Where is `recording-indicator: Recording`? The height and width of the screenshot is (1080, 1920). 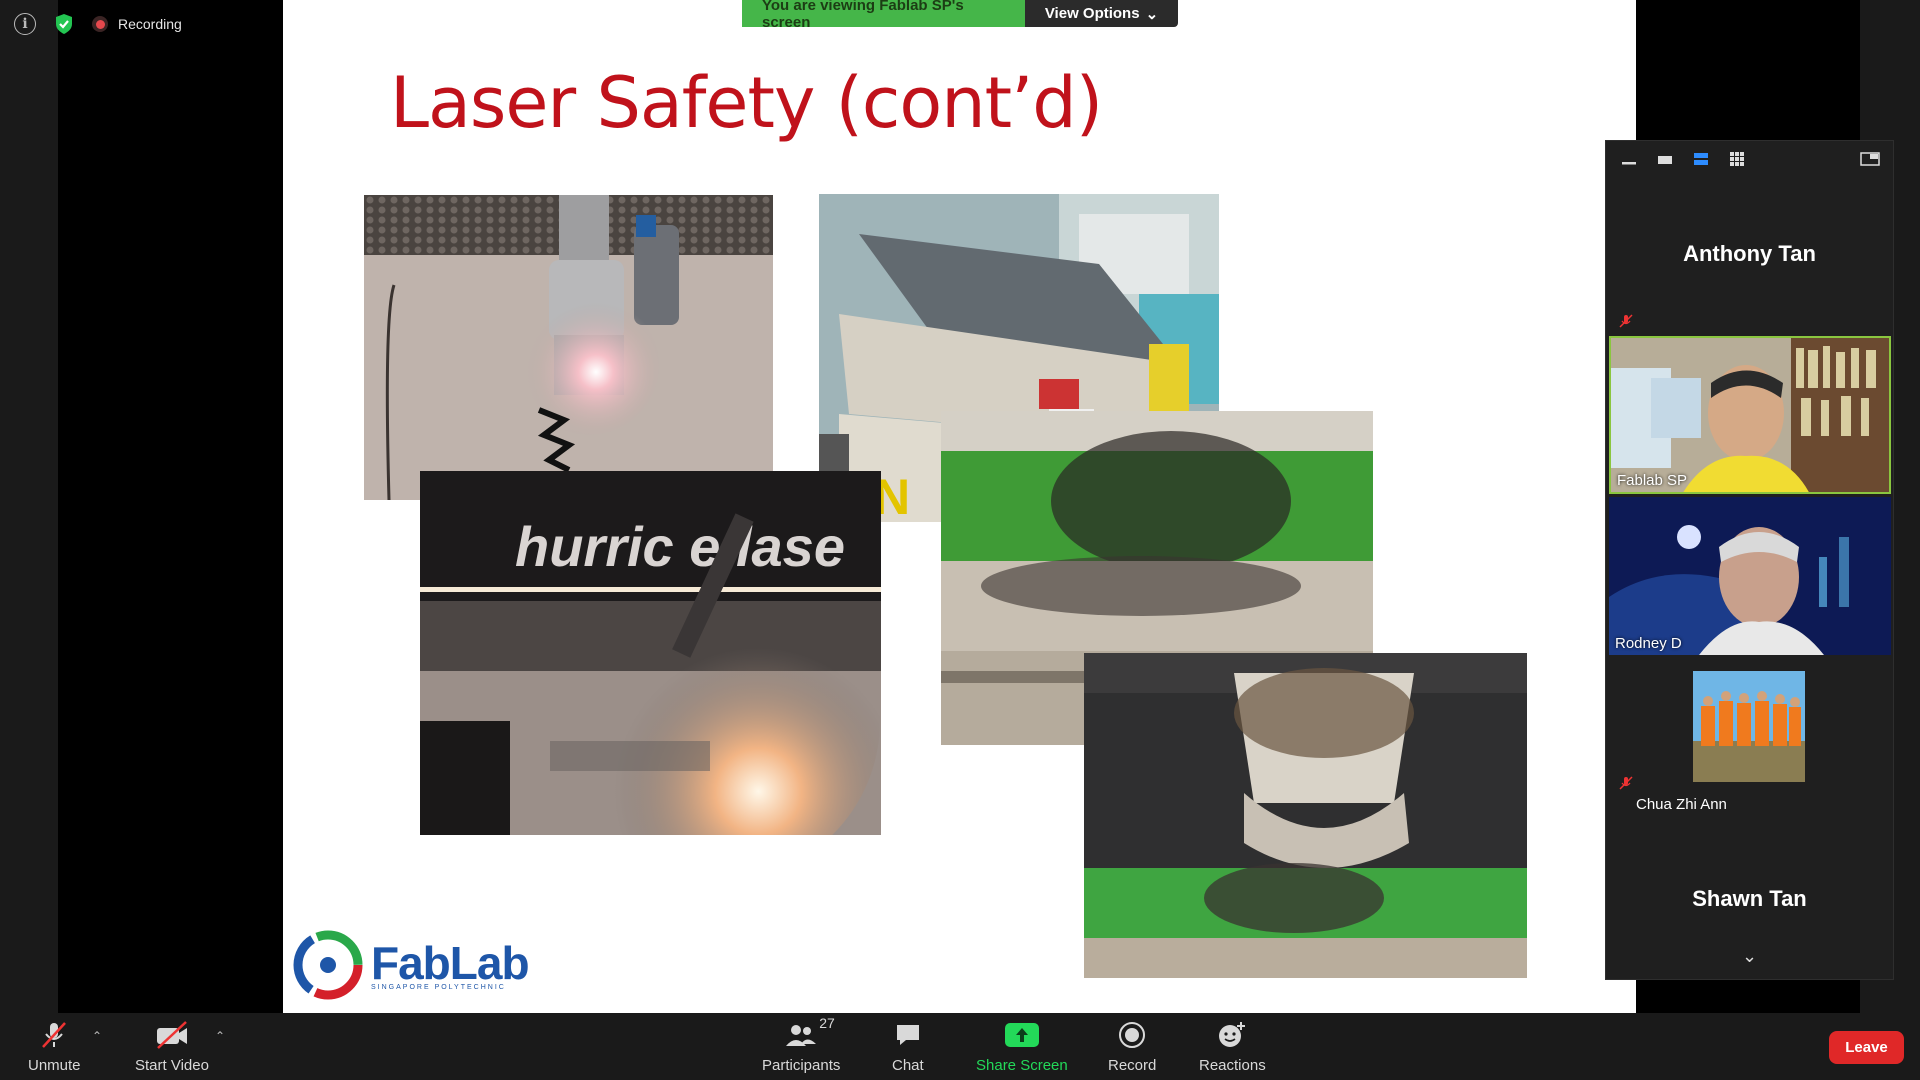 recording-indicator: Recording is located at coordinates (137, 24).